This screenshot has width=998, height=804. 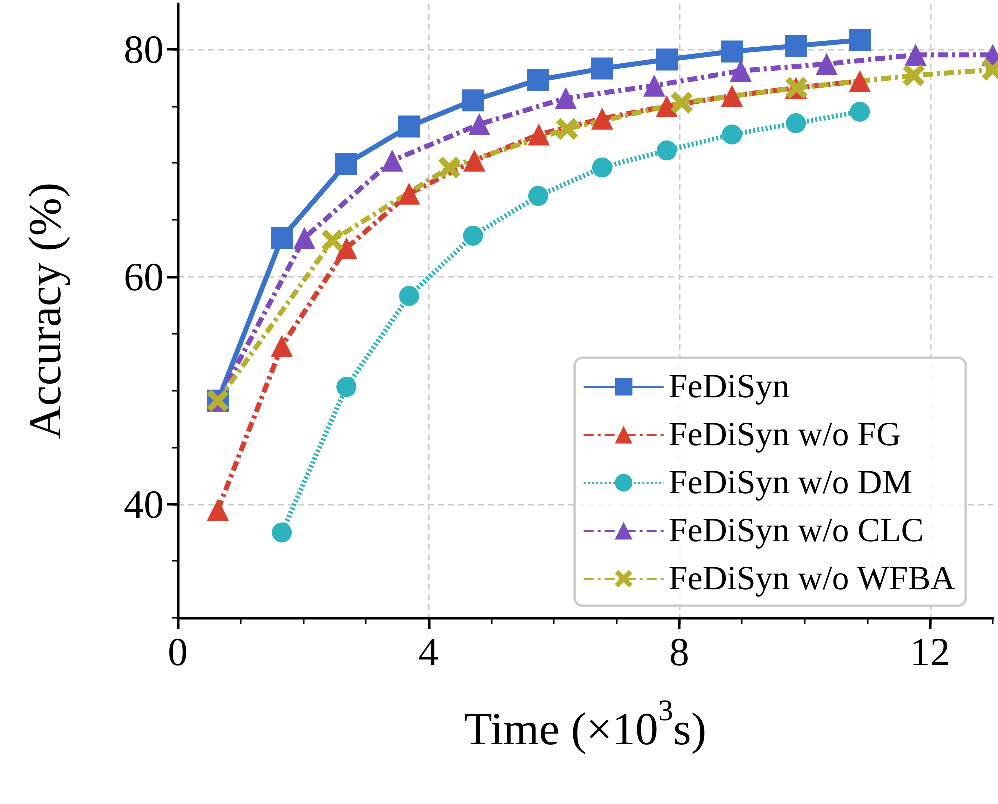 What do you see at coordinates (930, 652) in the screenshot?
I see `x-tick-label: 12` at bounding box center [930, 652].